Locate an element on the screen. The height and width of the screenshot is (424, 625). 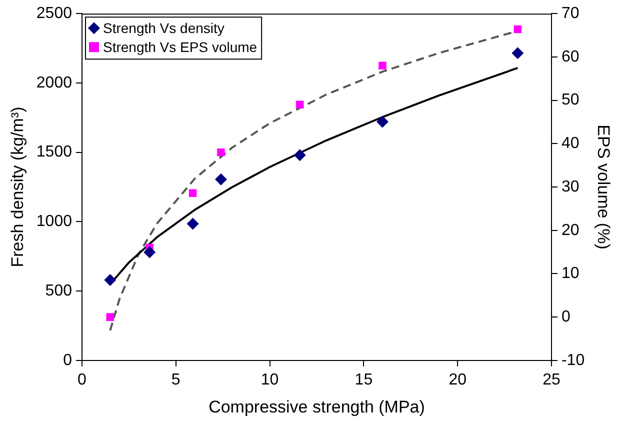
x-tick-label: 20 is located at coordinates (457, 379).